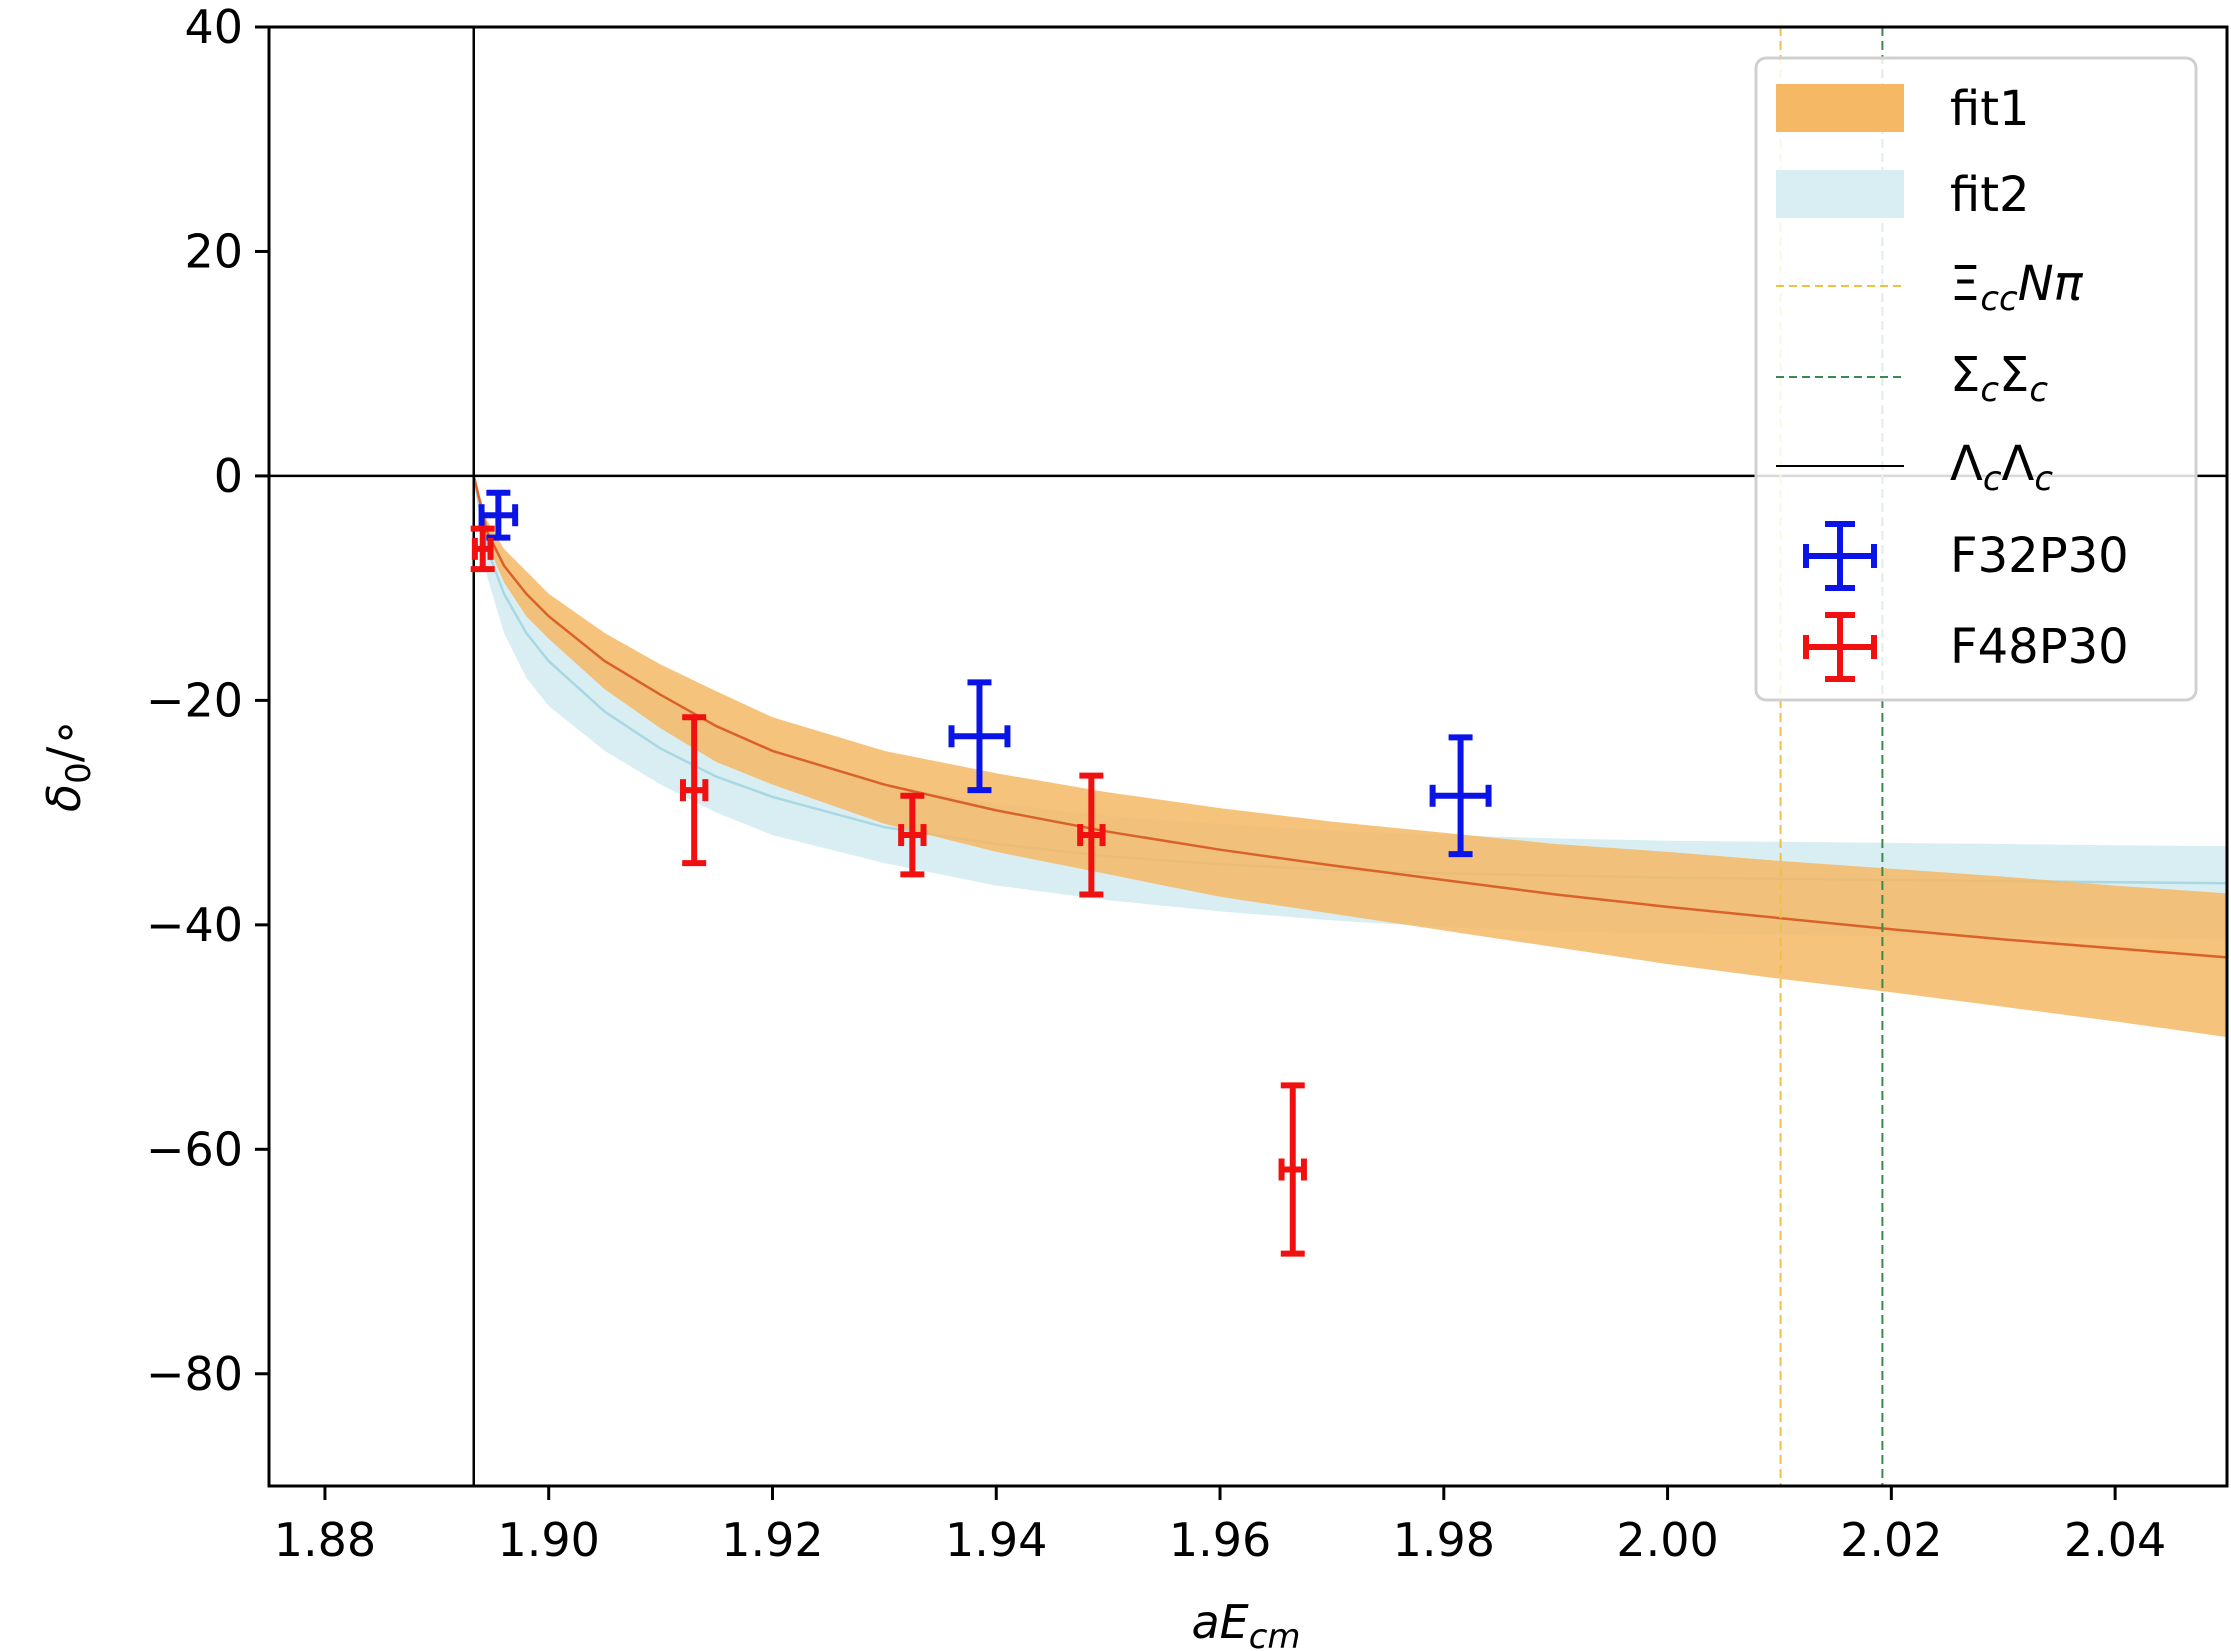 Image resolution: width=2231 pixels, height=1651 pixels. Describe the element at coordinates (1891, 1540) in the screenshot. I see `x-tick-label: 2.02` at that location.